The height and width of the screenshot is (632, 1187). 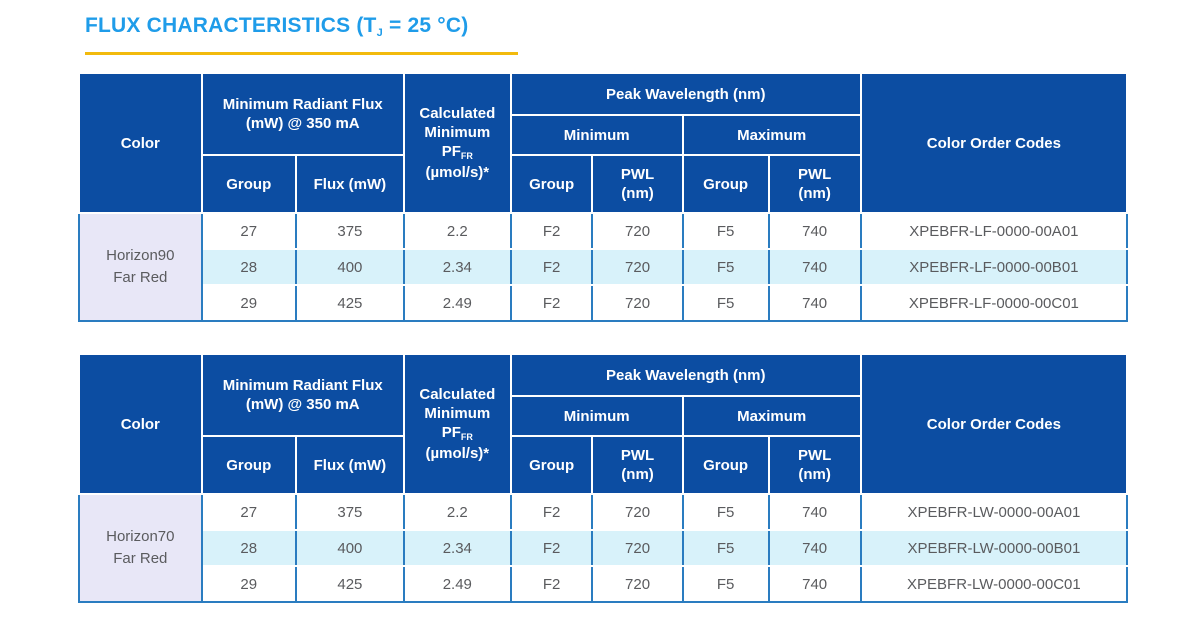 What do you see at coordinates (637, 184) in the screenshot?
I see `header-min-pwl: PWL (nm)` at bounding box center [637, 184].